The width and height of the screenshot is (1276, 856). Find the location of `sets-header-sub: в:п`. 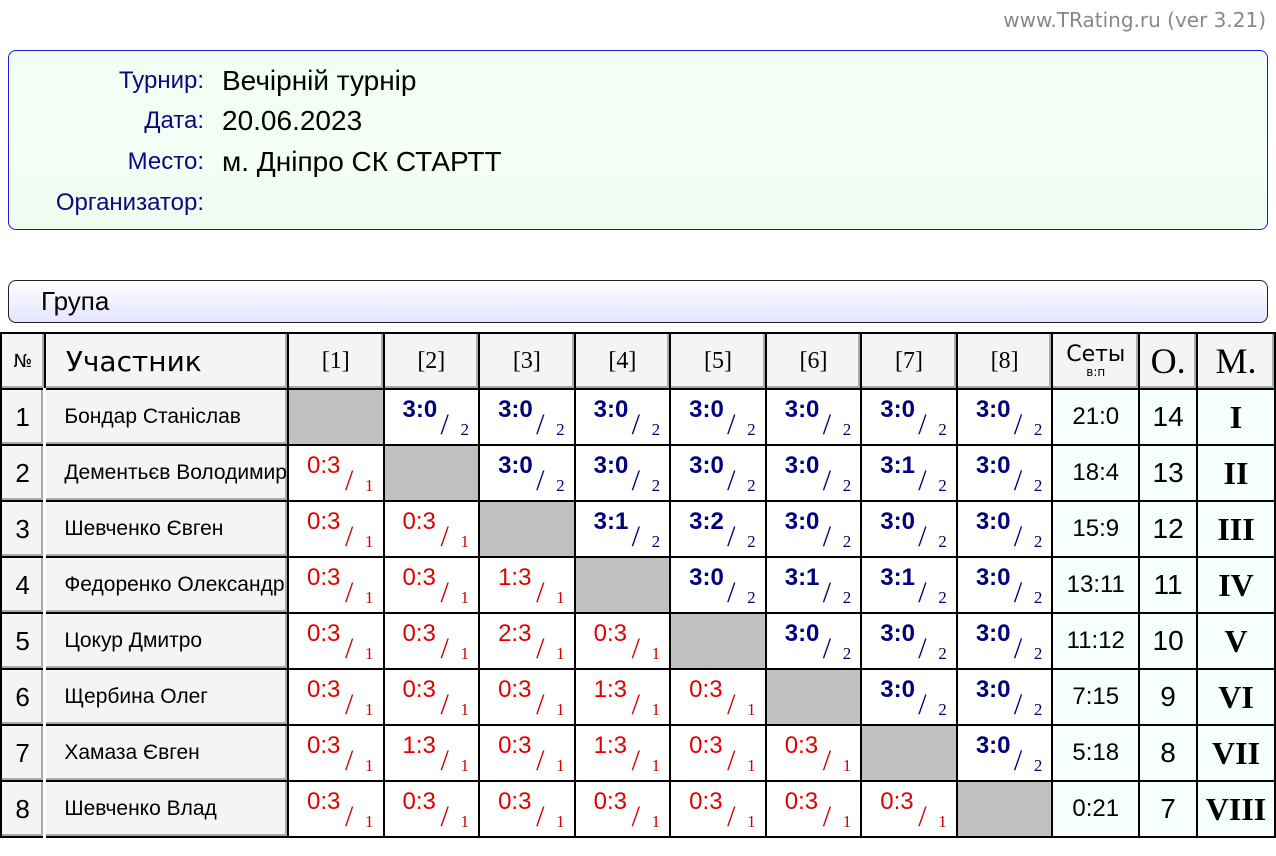

sets-header-sub: в:п is located at coordinates (1096, 372).